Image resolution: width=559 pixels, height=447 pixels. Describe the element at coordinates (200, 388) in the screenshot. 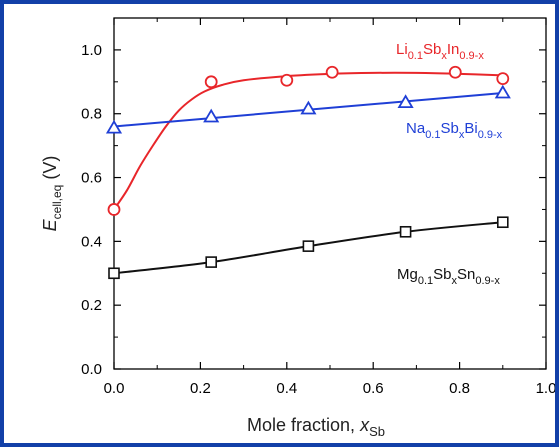

I see `x-tick-label: 0.2` at that location.